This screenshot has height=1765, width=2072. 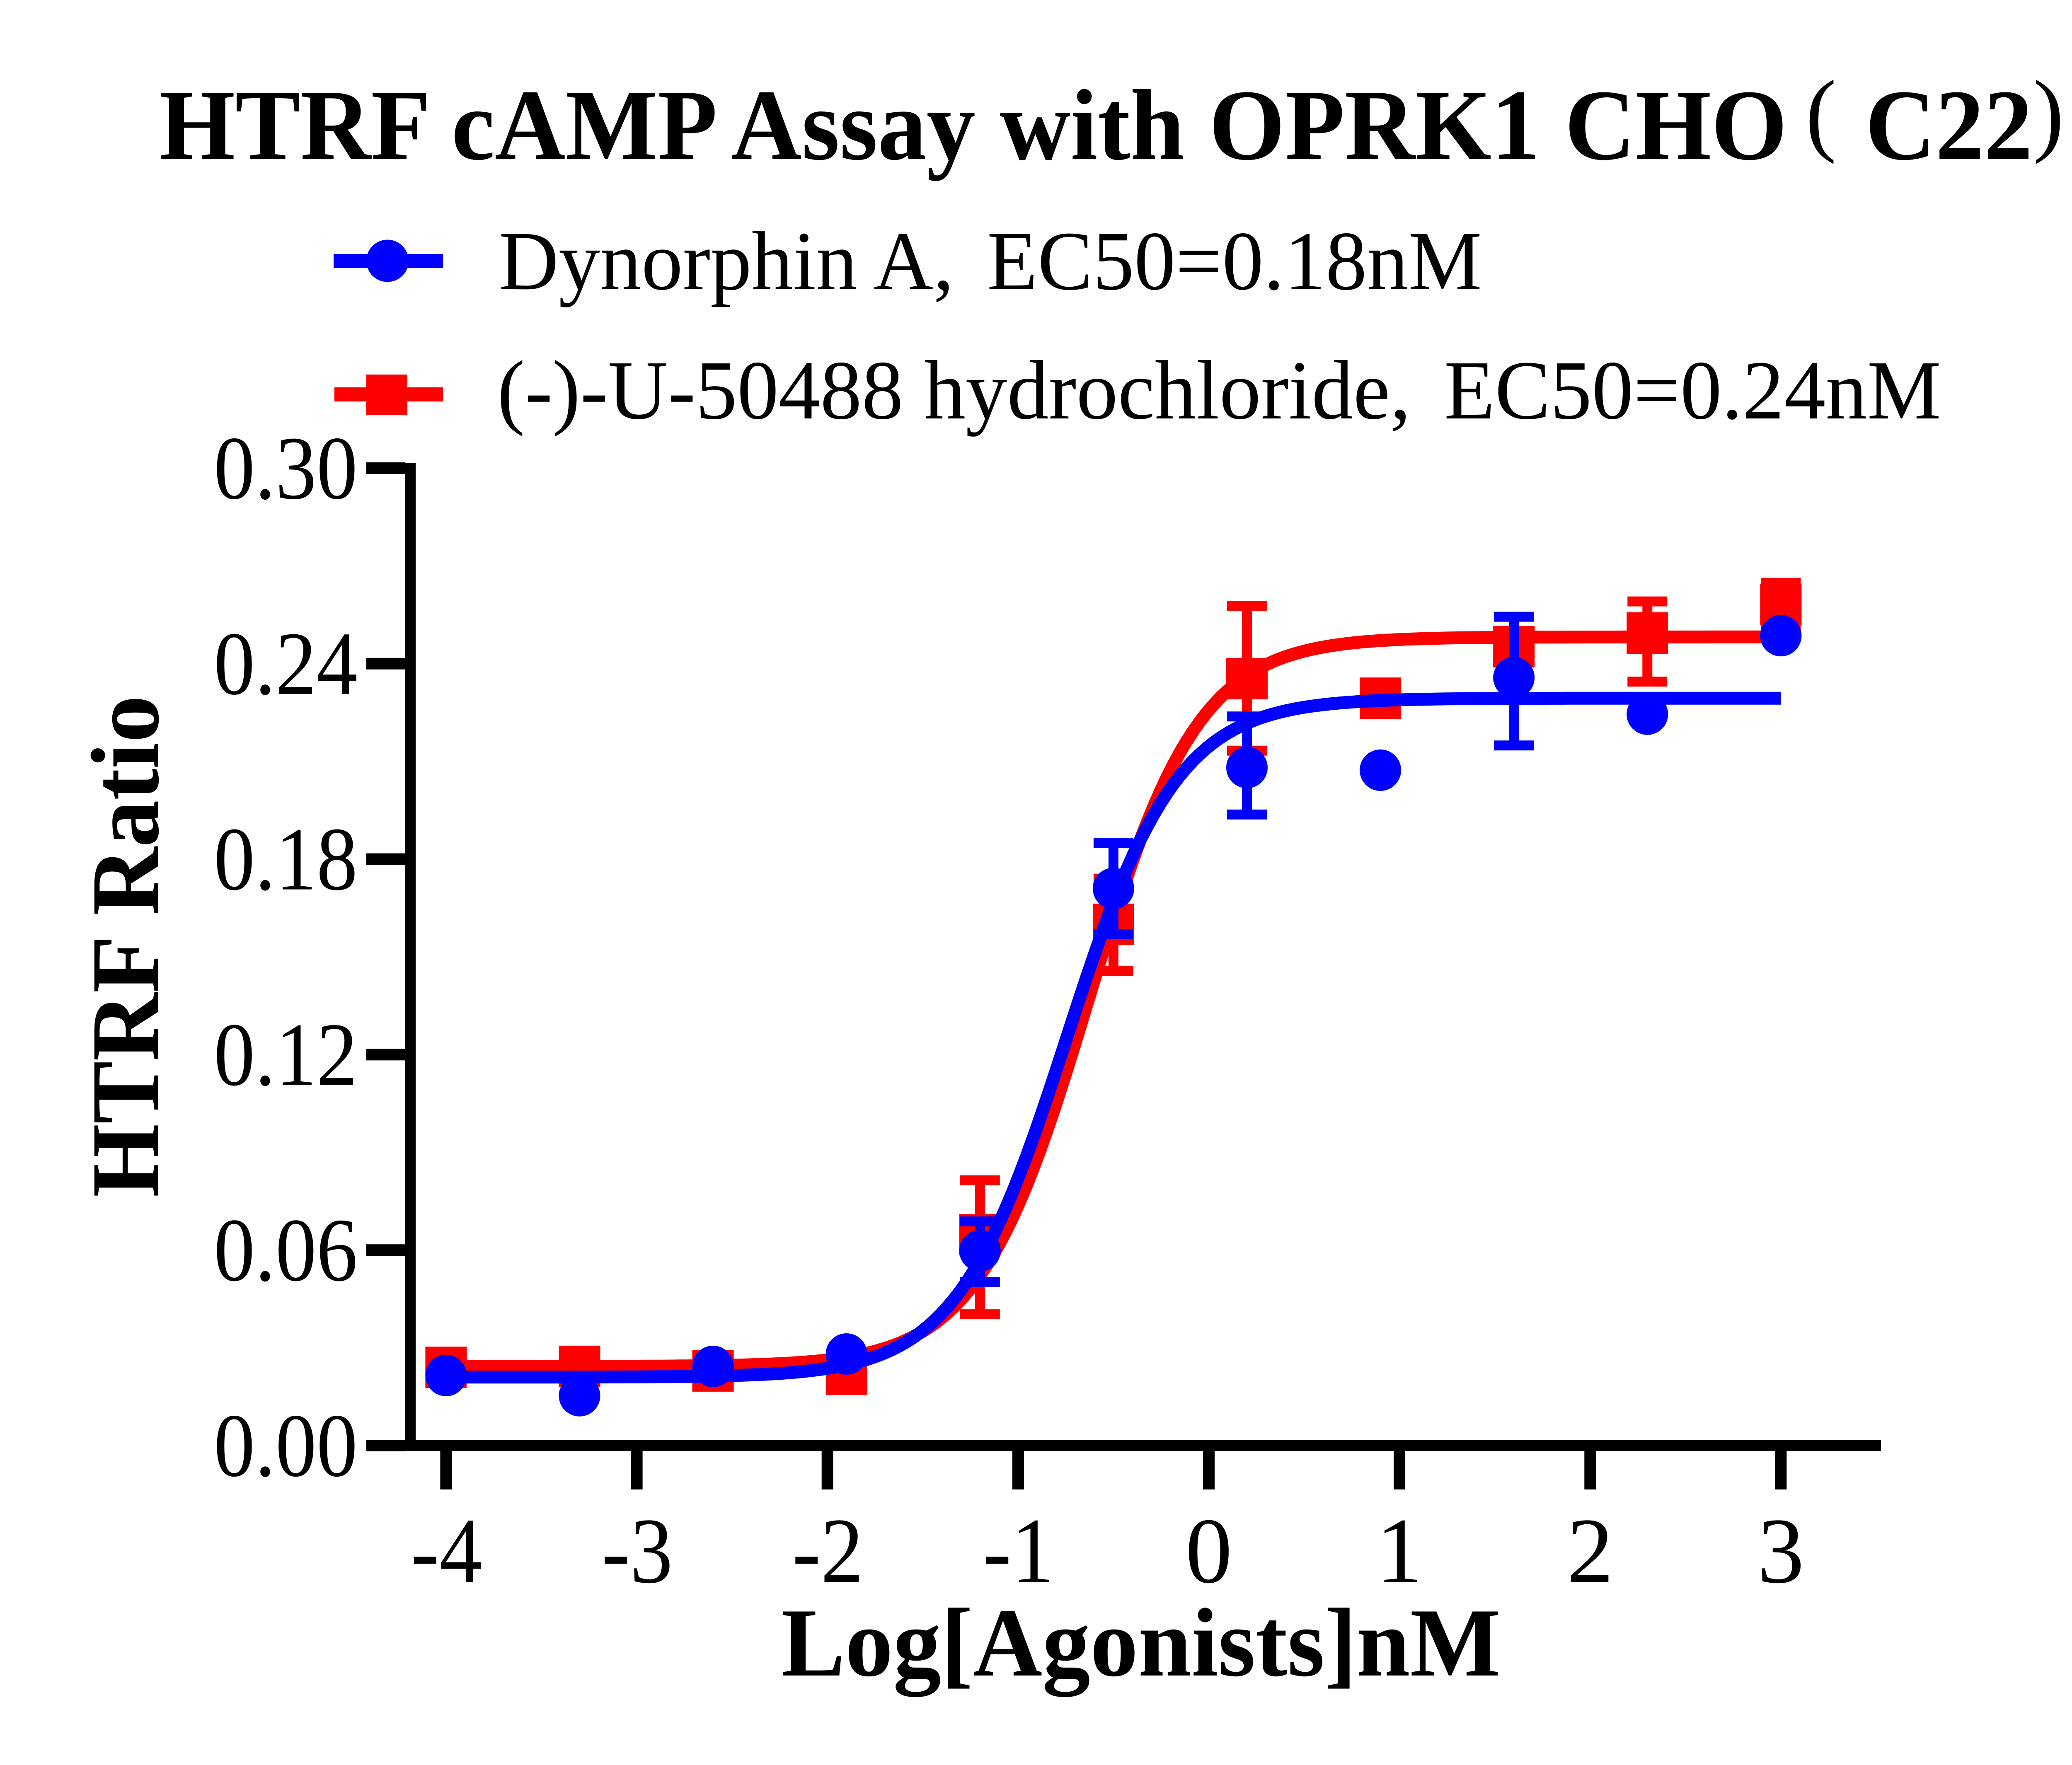 What do you see at coordinates (286, 1250) in the screenshot?
I see `svg-text: 0.06` at bounding box center [286, 1250].